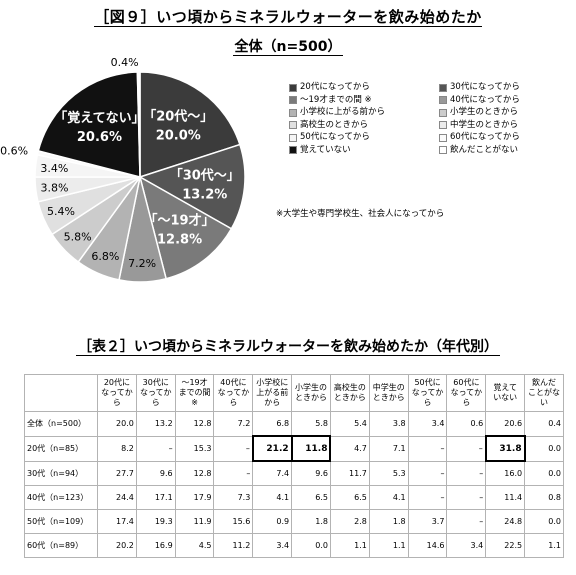  What do you see at coordinates (117, 521) in the screenshot?
I see `table-cell: 17.4` at bounding box center [117, 521].